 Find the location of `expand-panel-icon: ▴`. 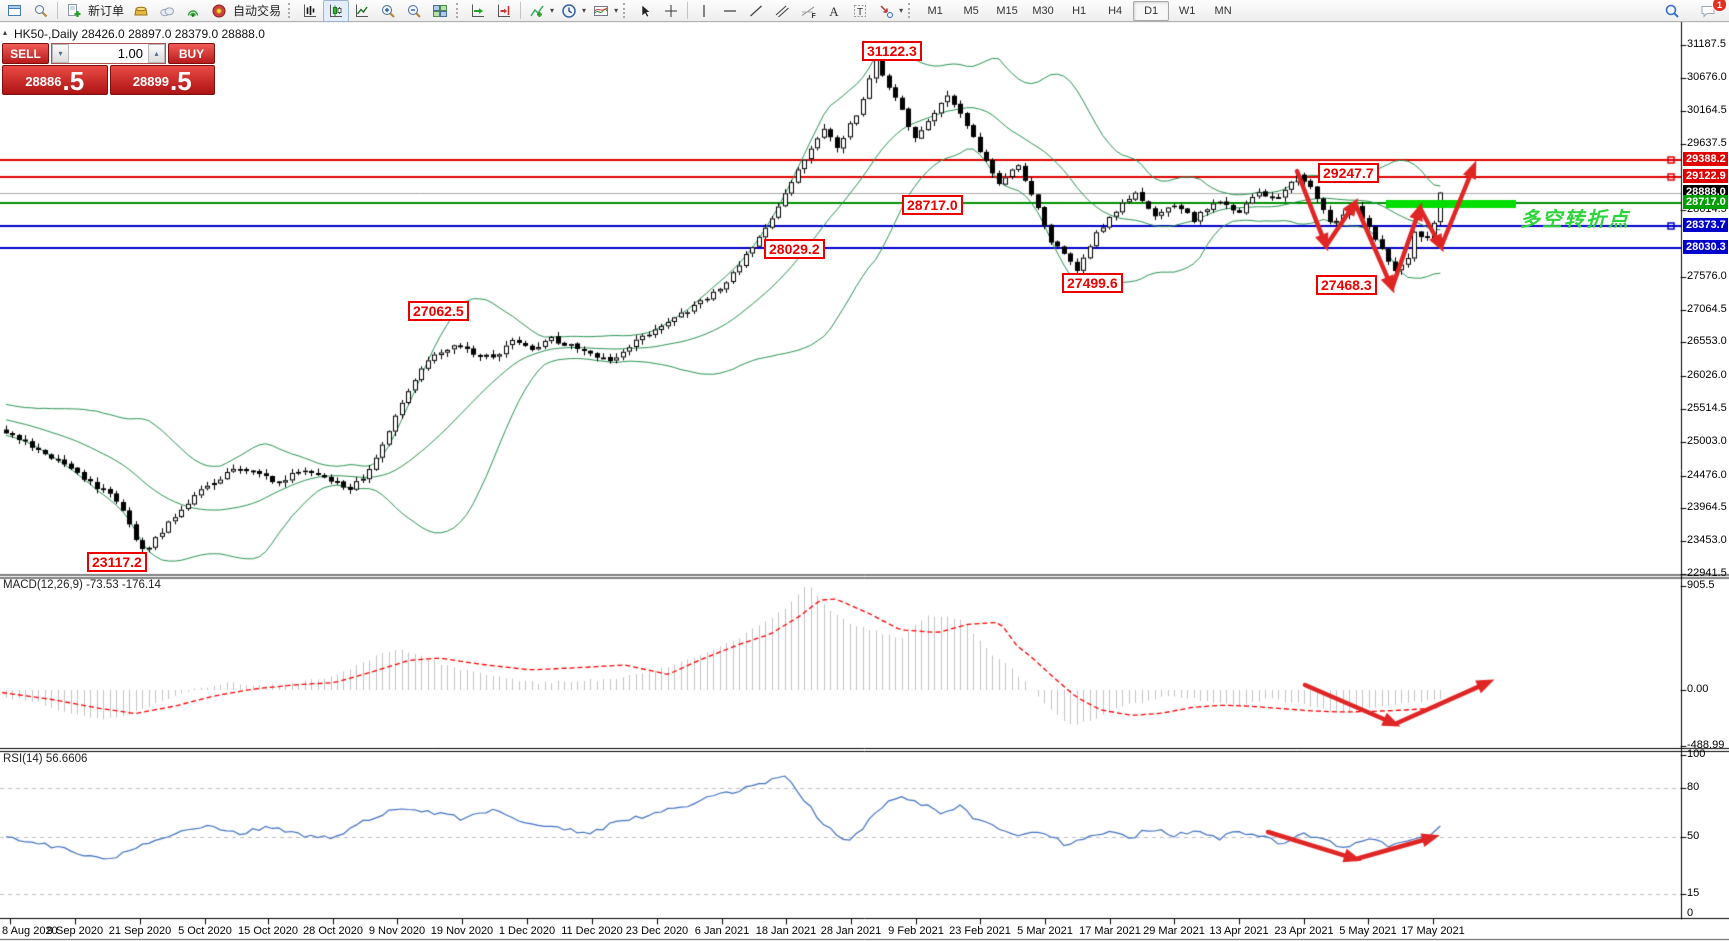

expand-panel-icon: ▴ is located at coordinates (5, 32).